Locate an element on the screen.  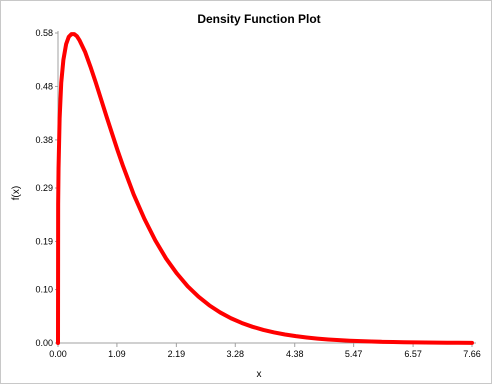
x-axis-ticks: 0.00 1.09 2.19 3.28 4.38 5.47 6.57 7.66 is located at coordinates (265, 351).